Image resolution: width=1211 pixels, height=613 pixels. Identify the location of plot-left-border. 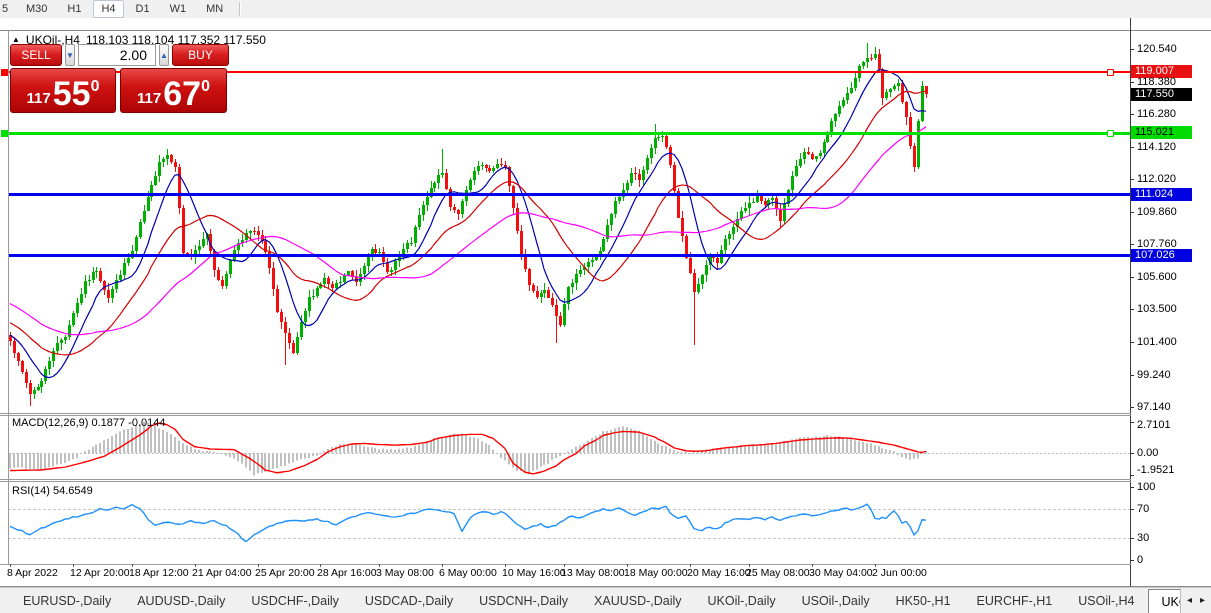
(8, 297).